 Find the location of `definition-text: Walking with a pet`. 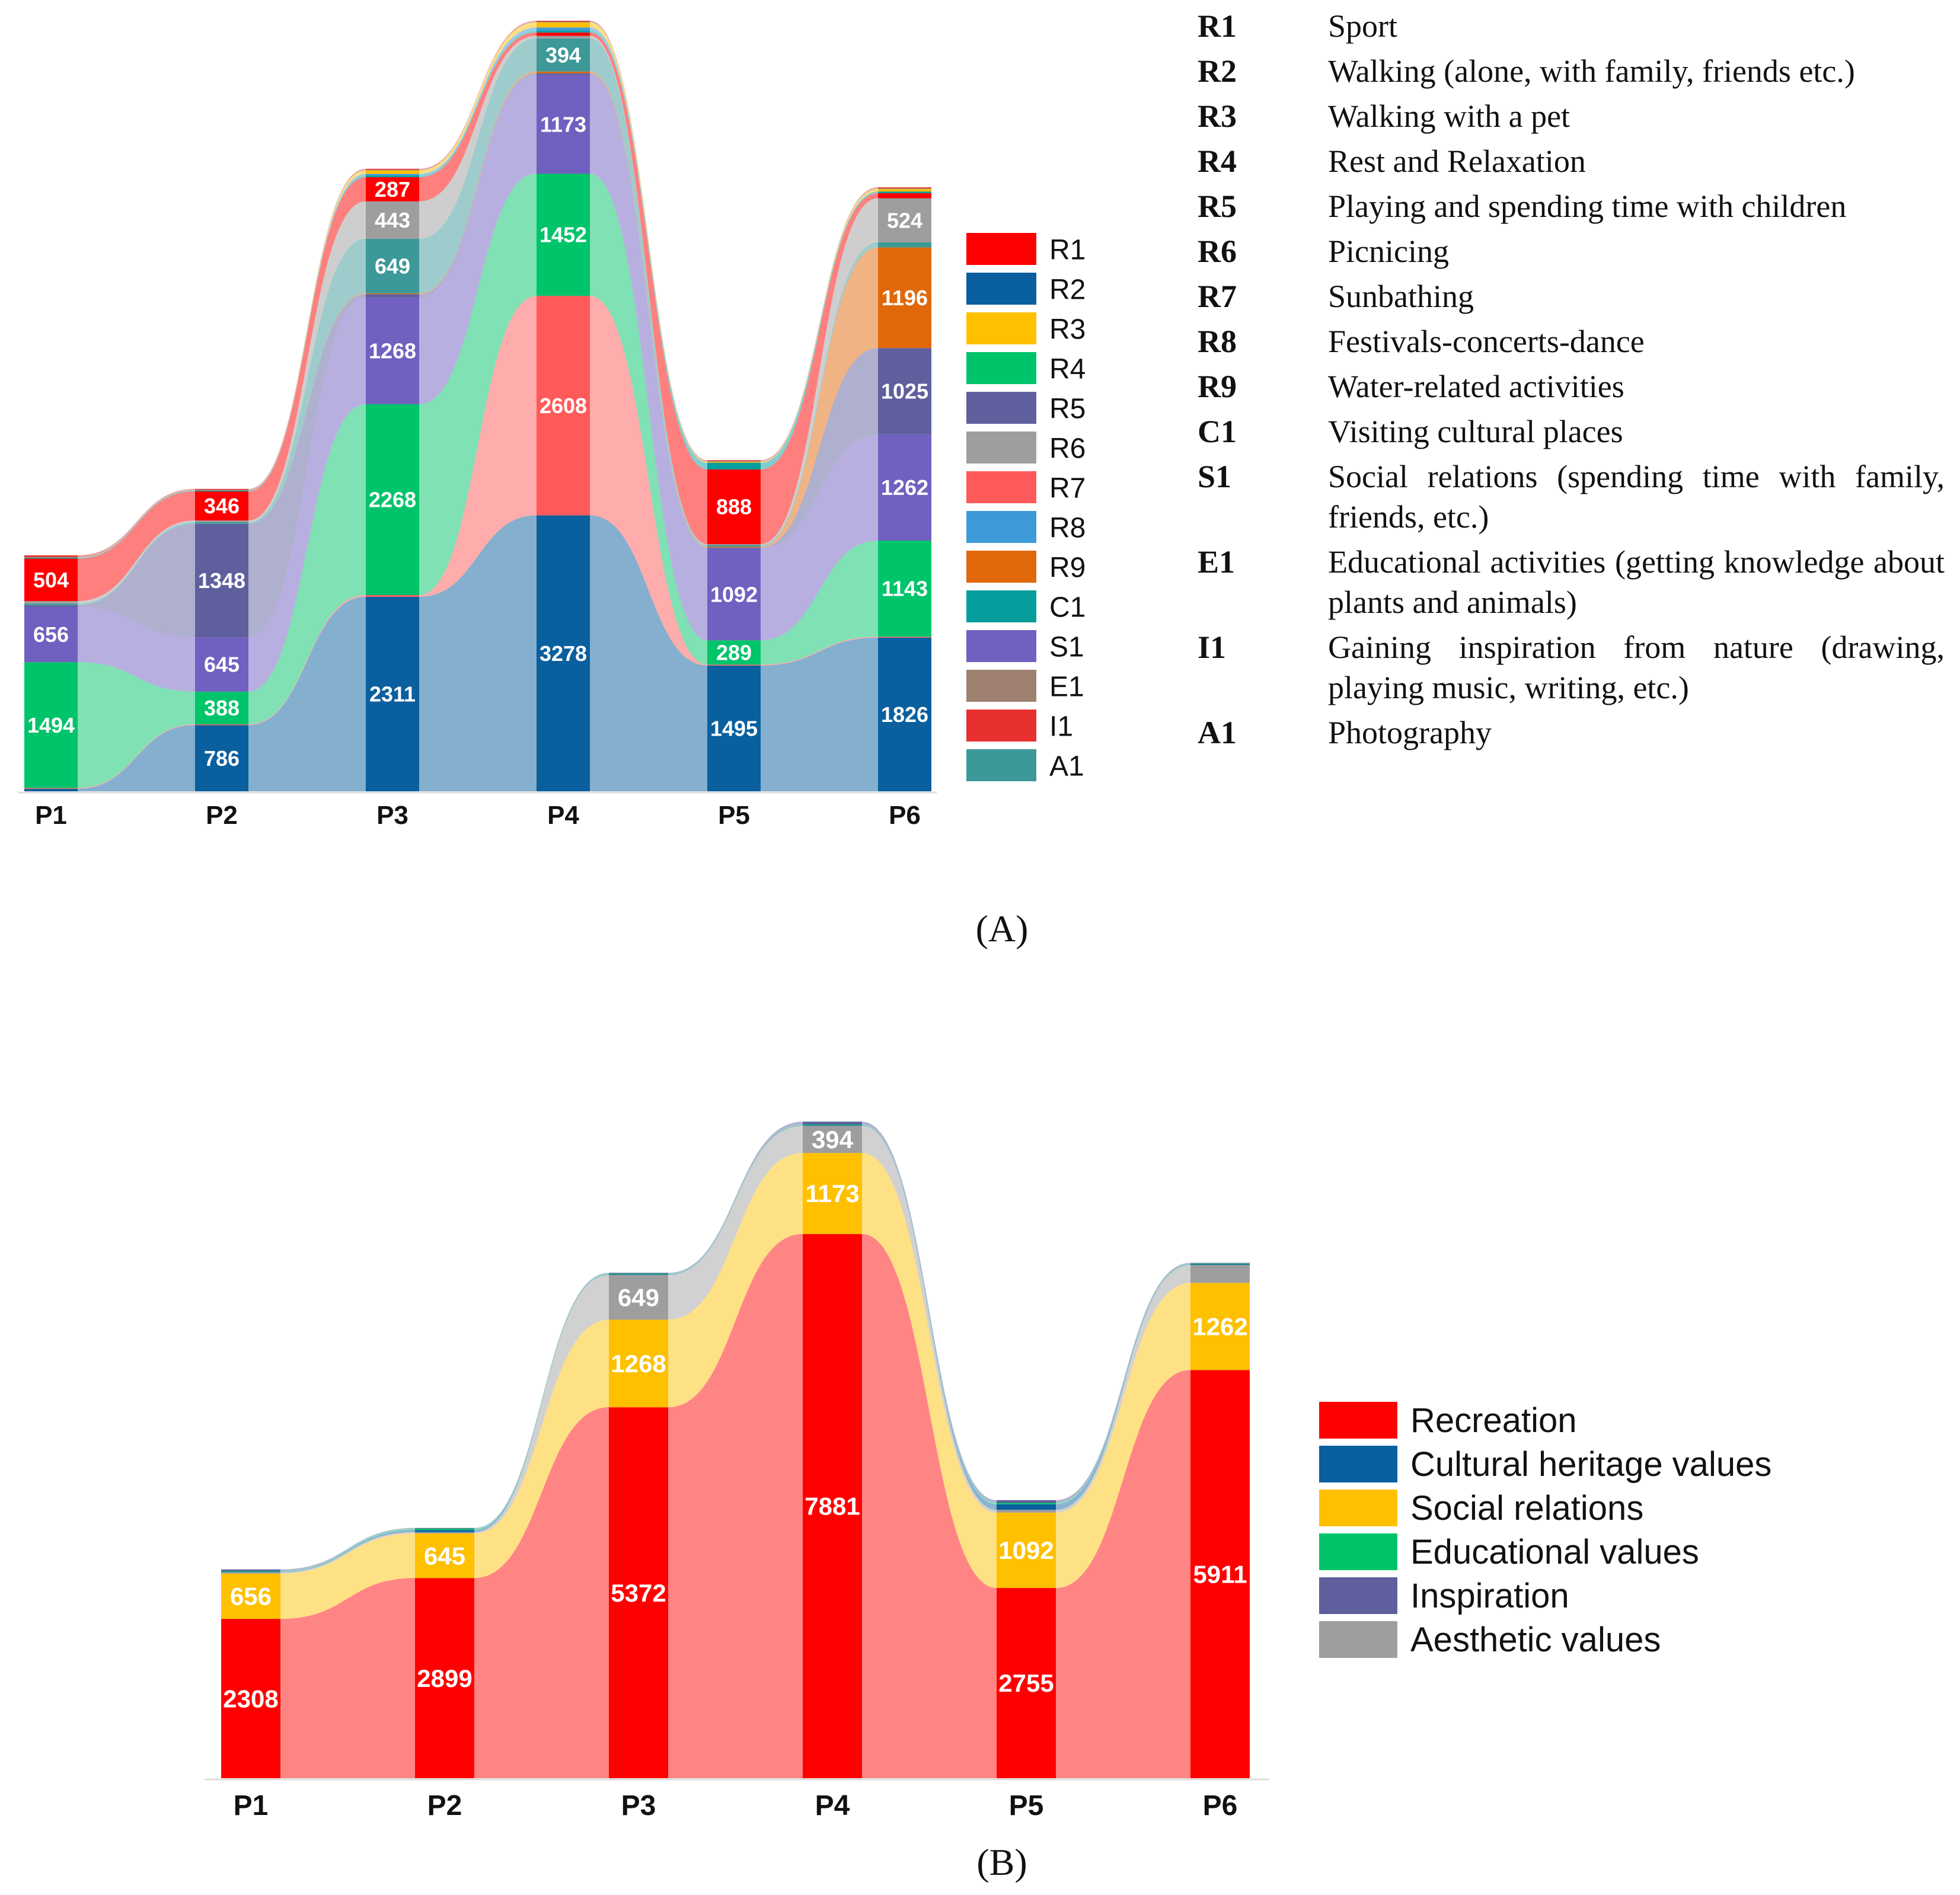

definition-text: Walking with a pet is located at coordinates (1449, 116).